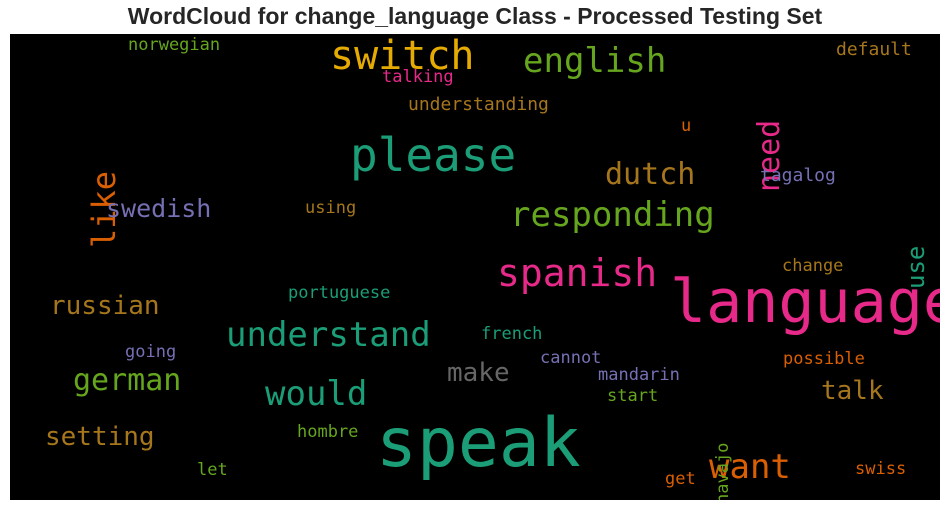 Image resolution: width=950 pixels, height=511 pixels. What do you see at coordinates (512, 334) in the screenshot?
I see `word-french: french` at bounding box center [512, 334].